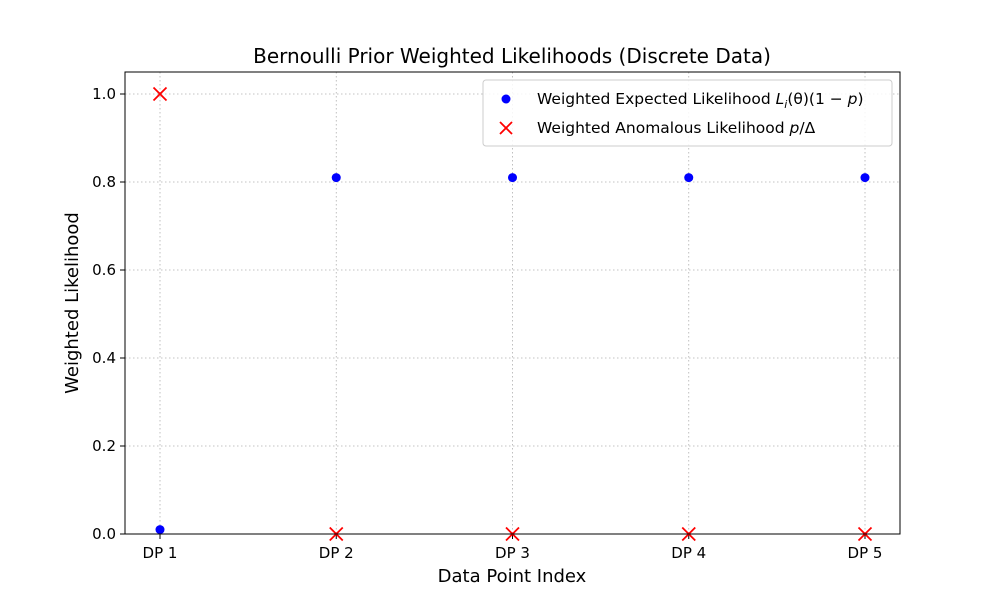 This screenshot has width=1000, height=600. What do you see at coordinates (160, 553) in the screenshot?
I see `x-tick-label: DP 1` at bounding box center [160, 553].